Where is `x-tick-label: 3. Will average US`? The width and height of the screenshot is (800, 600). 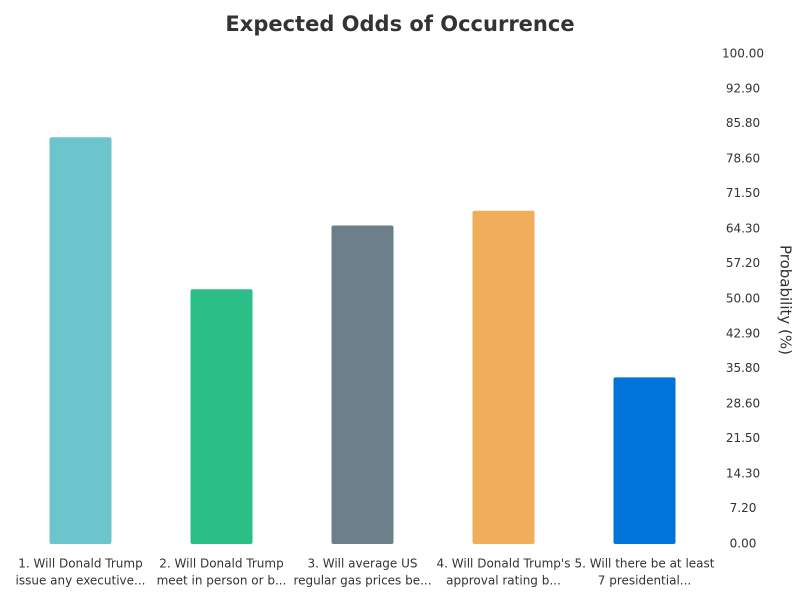
x-tick-label: 3. Will average US is located at coordinates (362, 564).